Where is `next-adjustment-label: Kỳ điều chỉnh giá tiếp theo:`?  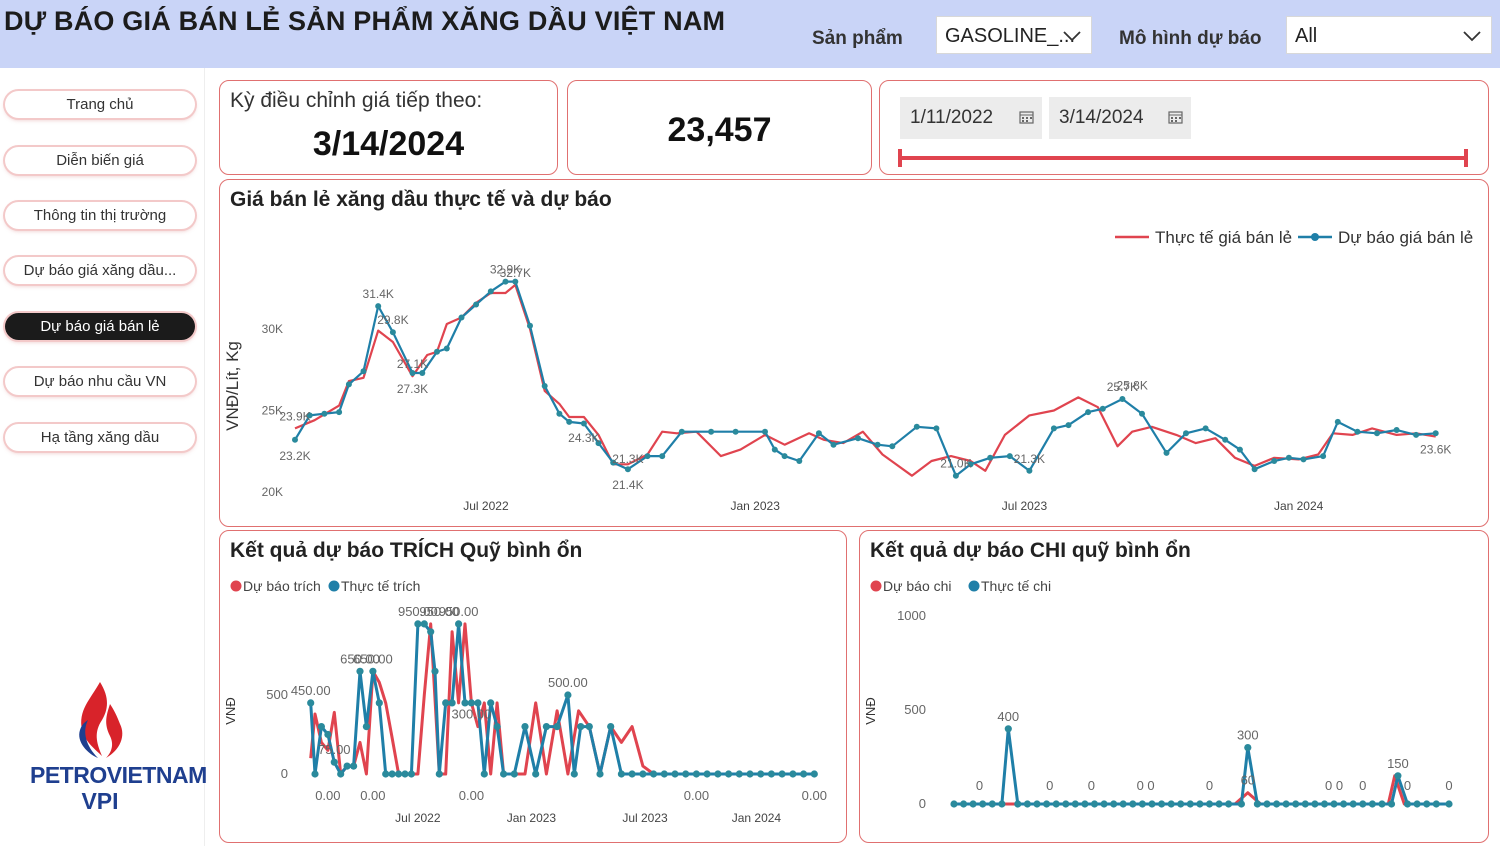
next-adjustment-label: Kỳ điều chỉnh giá tiếp theo: is located at coordinates (356, 100).